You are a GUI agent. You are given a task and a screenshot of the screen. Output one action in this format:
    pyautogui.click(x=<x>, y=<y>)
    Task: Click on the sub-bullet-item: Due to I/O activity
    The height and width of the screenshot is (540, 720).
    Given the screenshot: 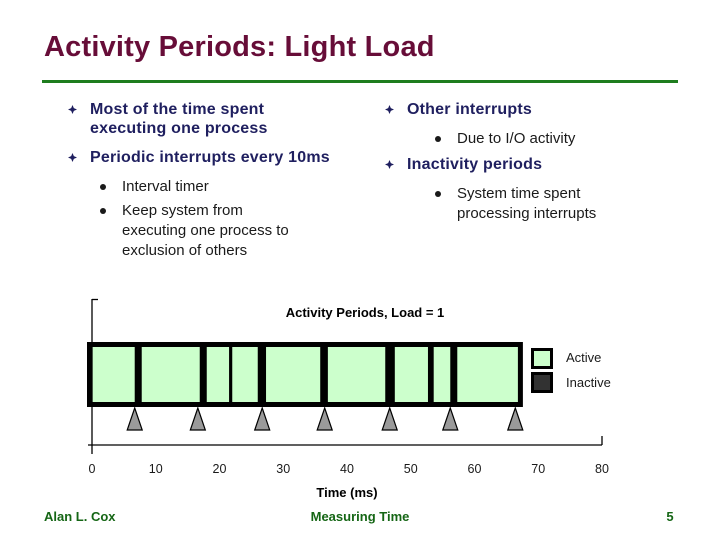 What is the action you would take?
    pyautogui.click(x=565, y=139)
    